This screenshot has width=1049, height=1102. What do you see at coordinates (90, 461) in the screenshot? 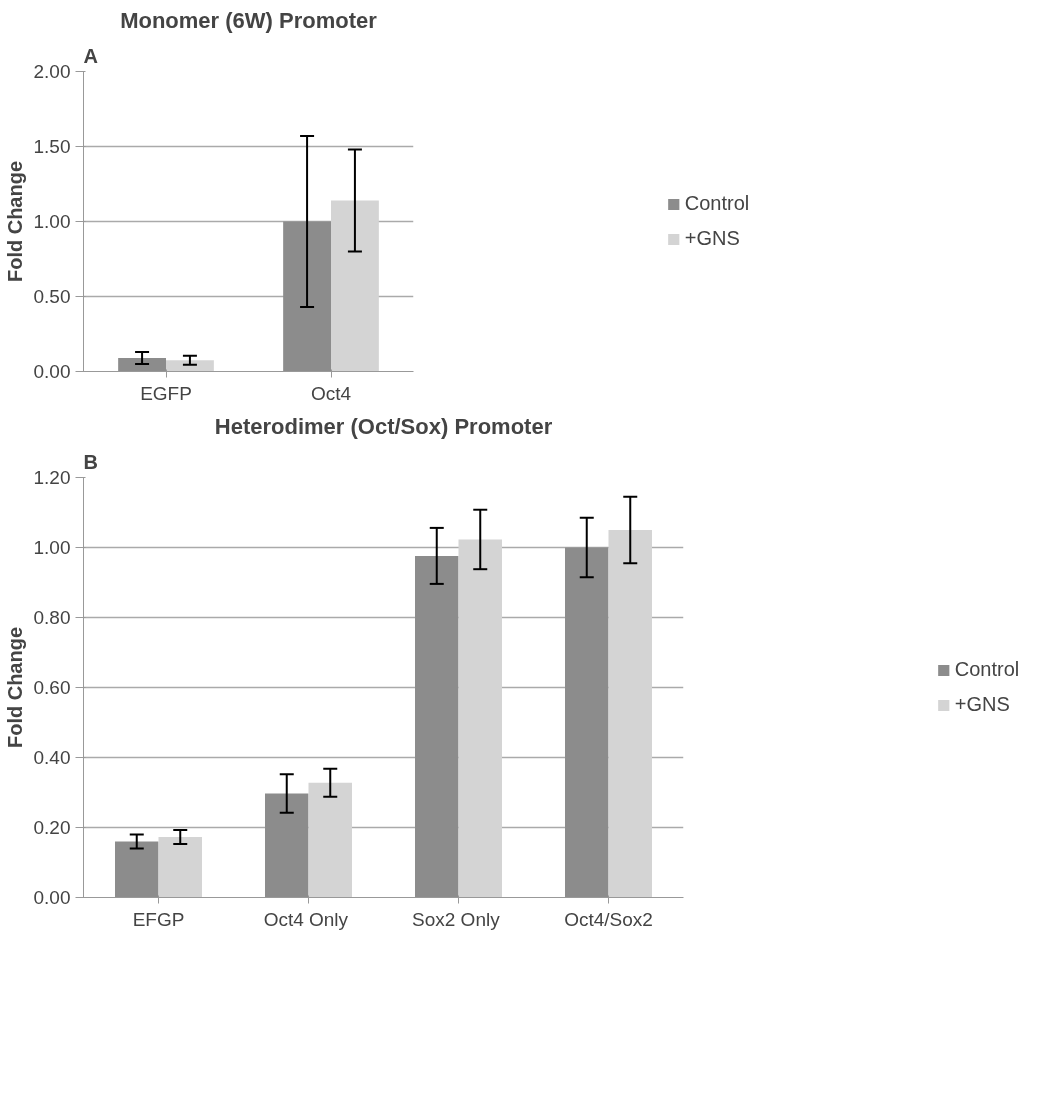
I see `text: B` at bounding box center [90, 461].